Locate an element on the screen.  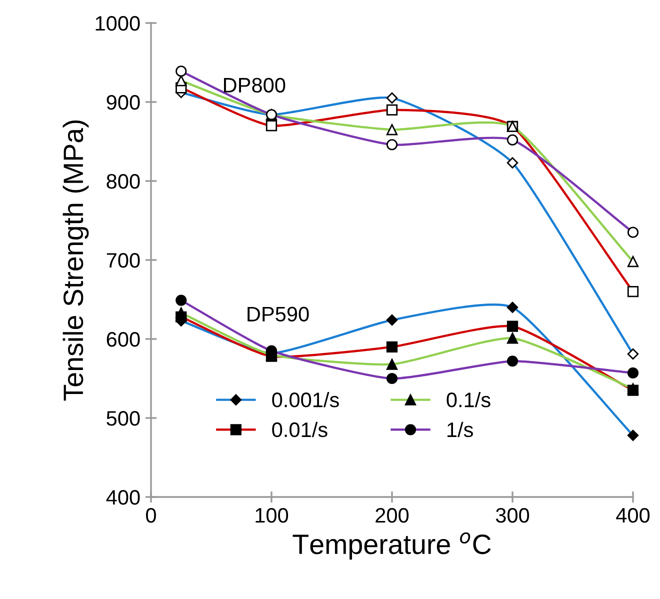
y-tick-label: 800 is located at coordinates (123, 181).